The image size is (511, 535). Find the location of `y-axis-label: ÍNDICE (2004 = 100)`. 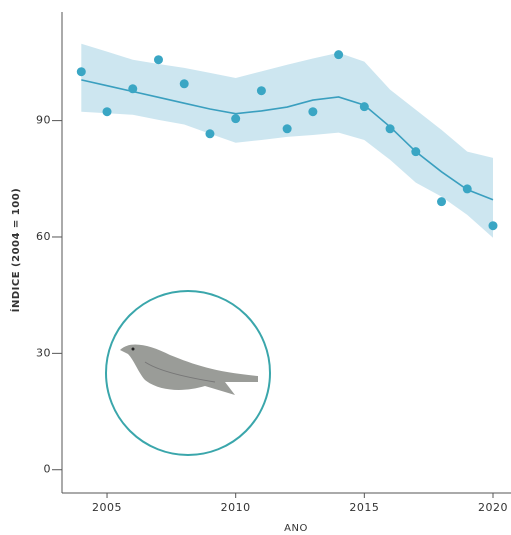

y-axis-label: ÍNDICE (2004 = 100) is located at coordinates (15, 250).